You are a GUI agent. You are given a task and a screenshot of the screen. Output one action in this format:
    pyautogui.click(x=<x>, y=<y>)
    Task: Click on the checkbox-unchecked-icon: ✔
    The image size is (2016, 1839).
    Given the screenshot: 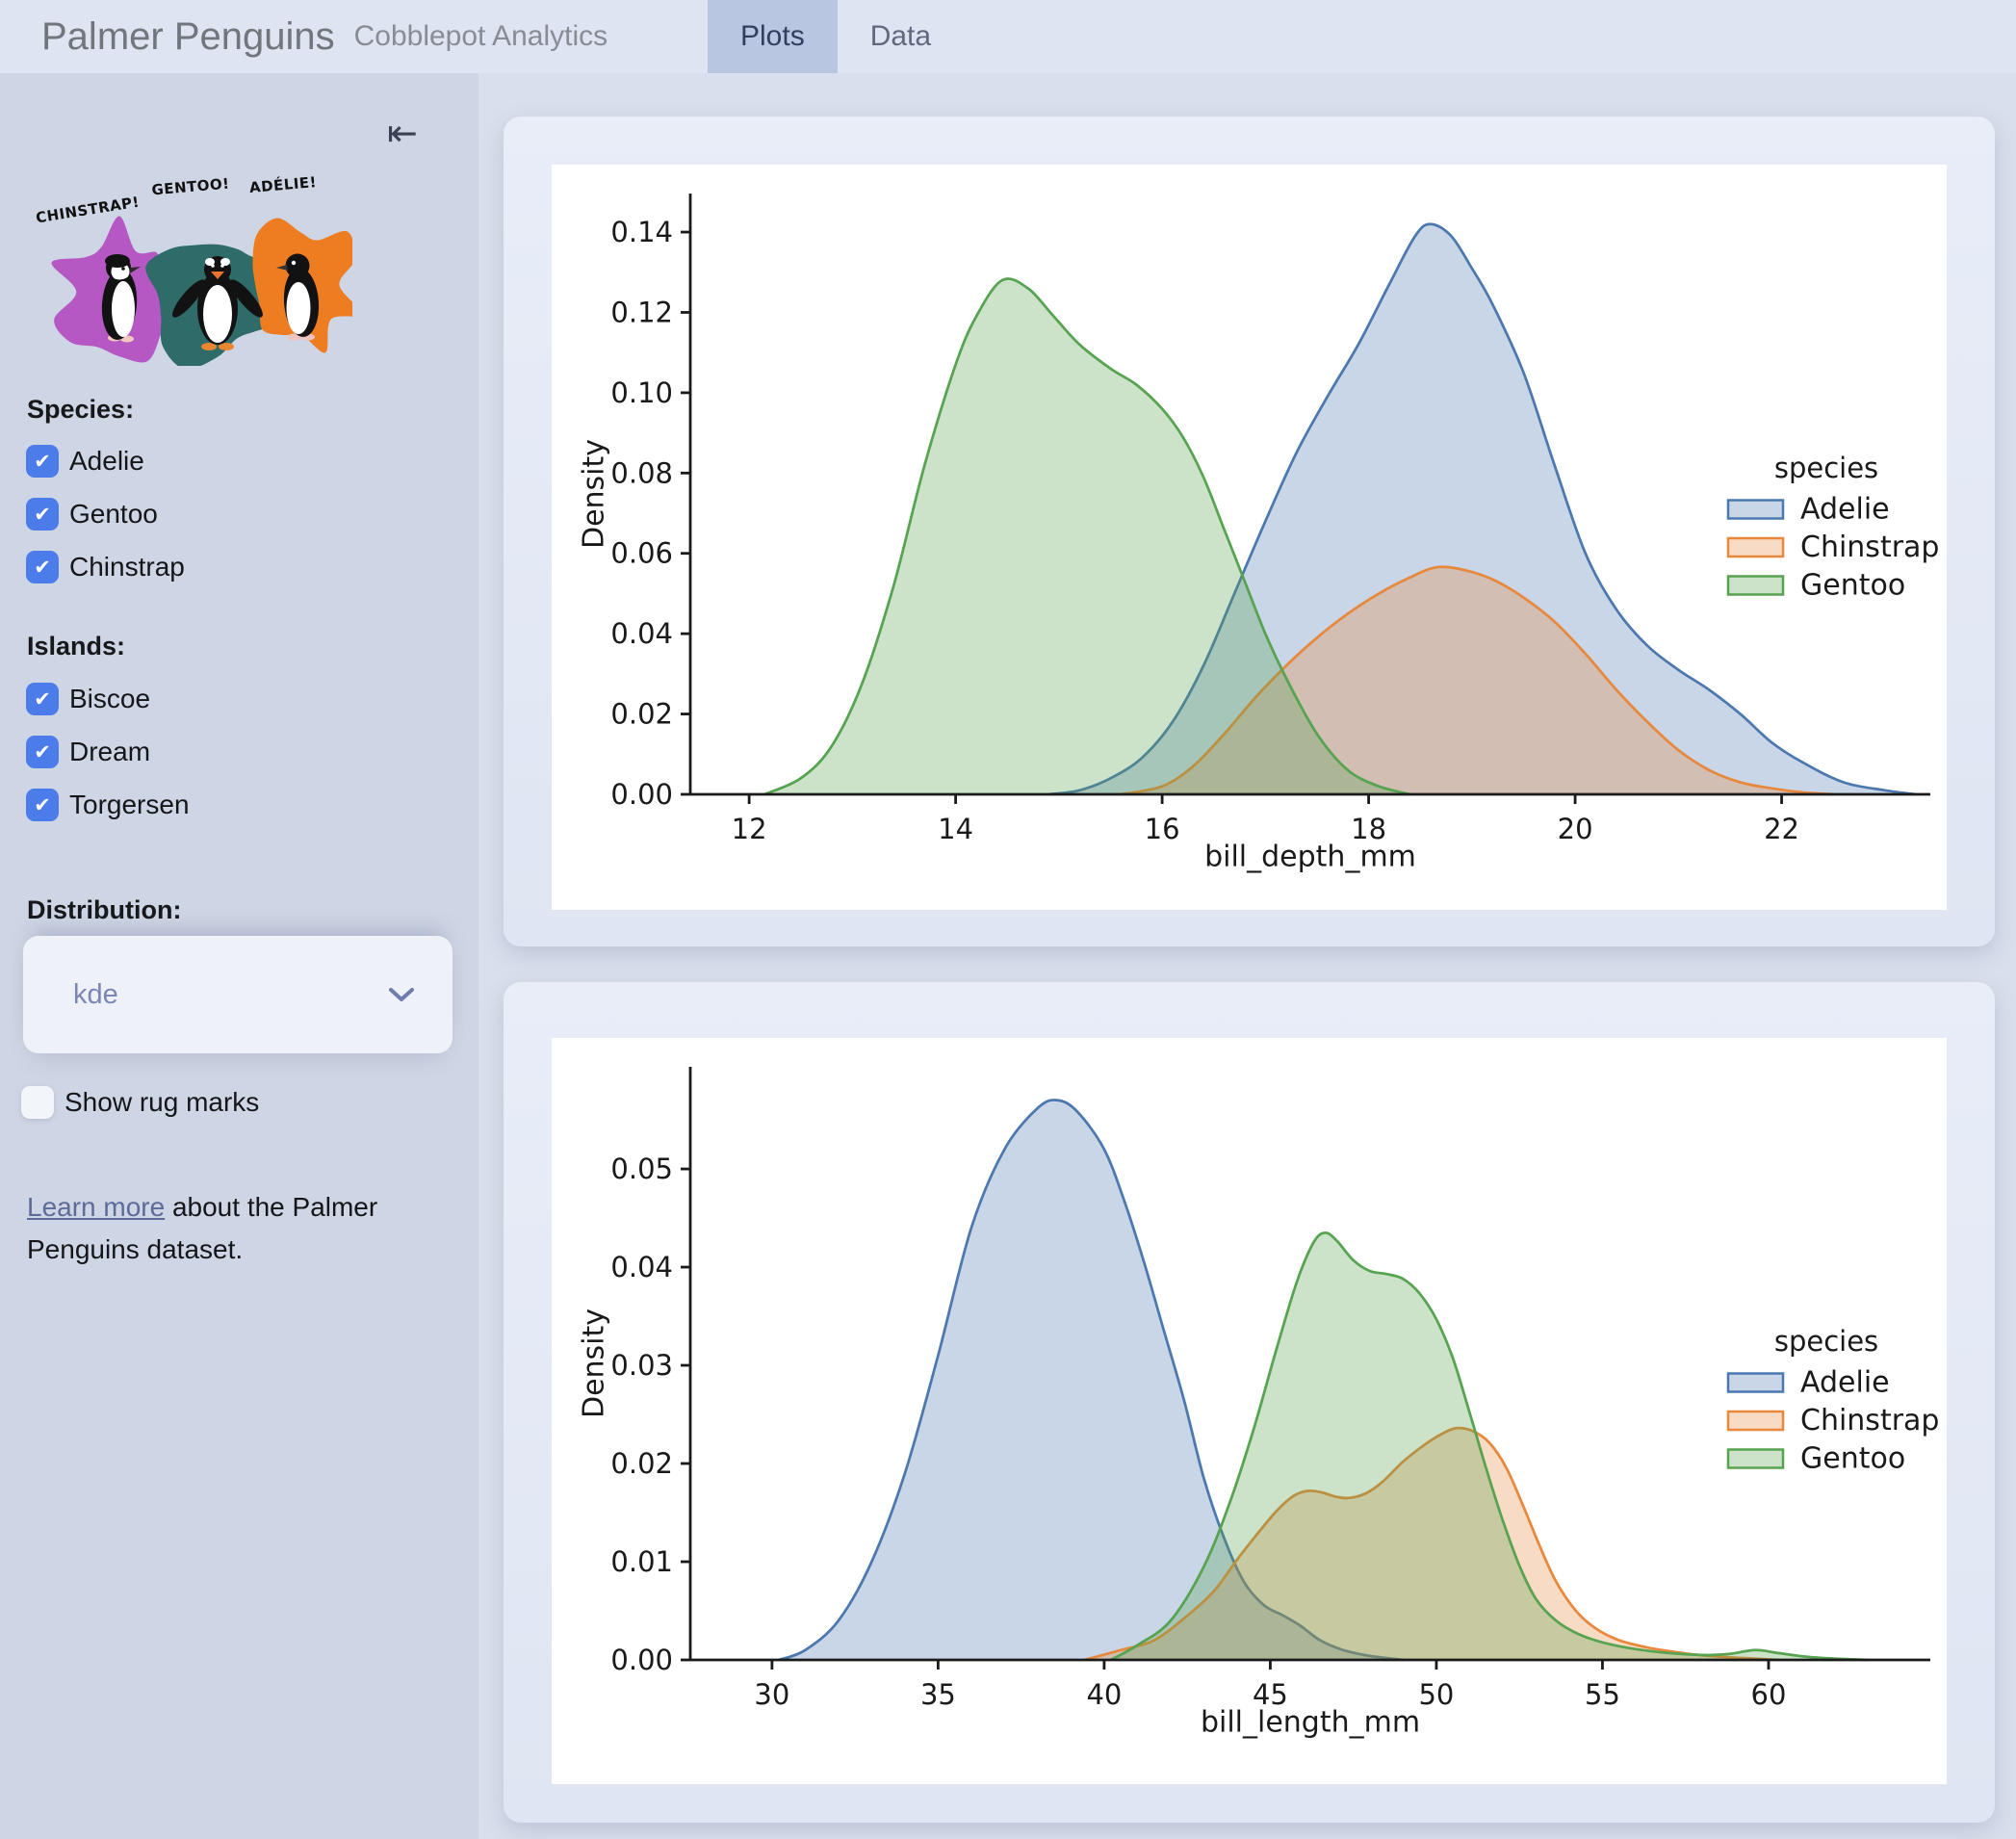 What is the action you would take?
    pyautogui.click(x=37, y=1102)
    